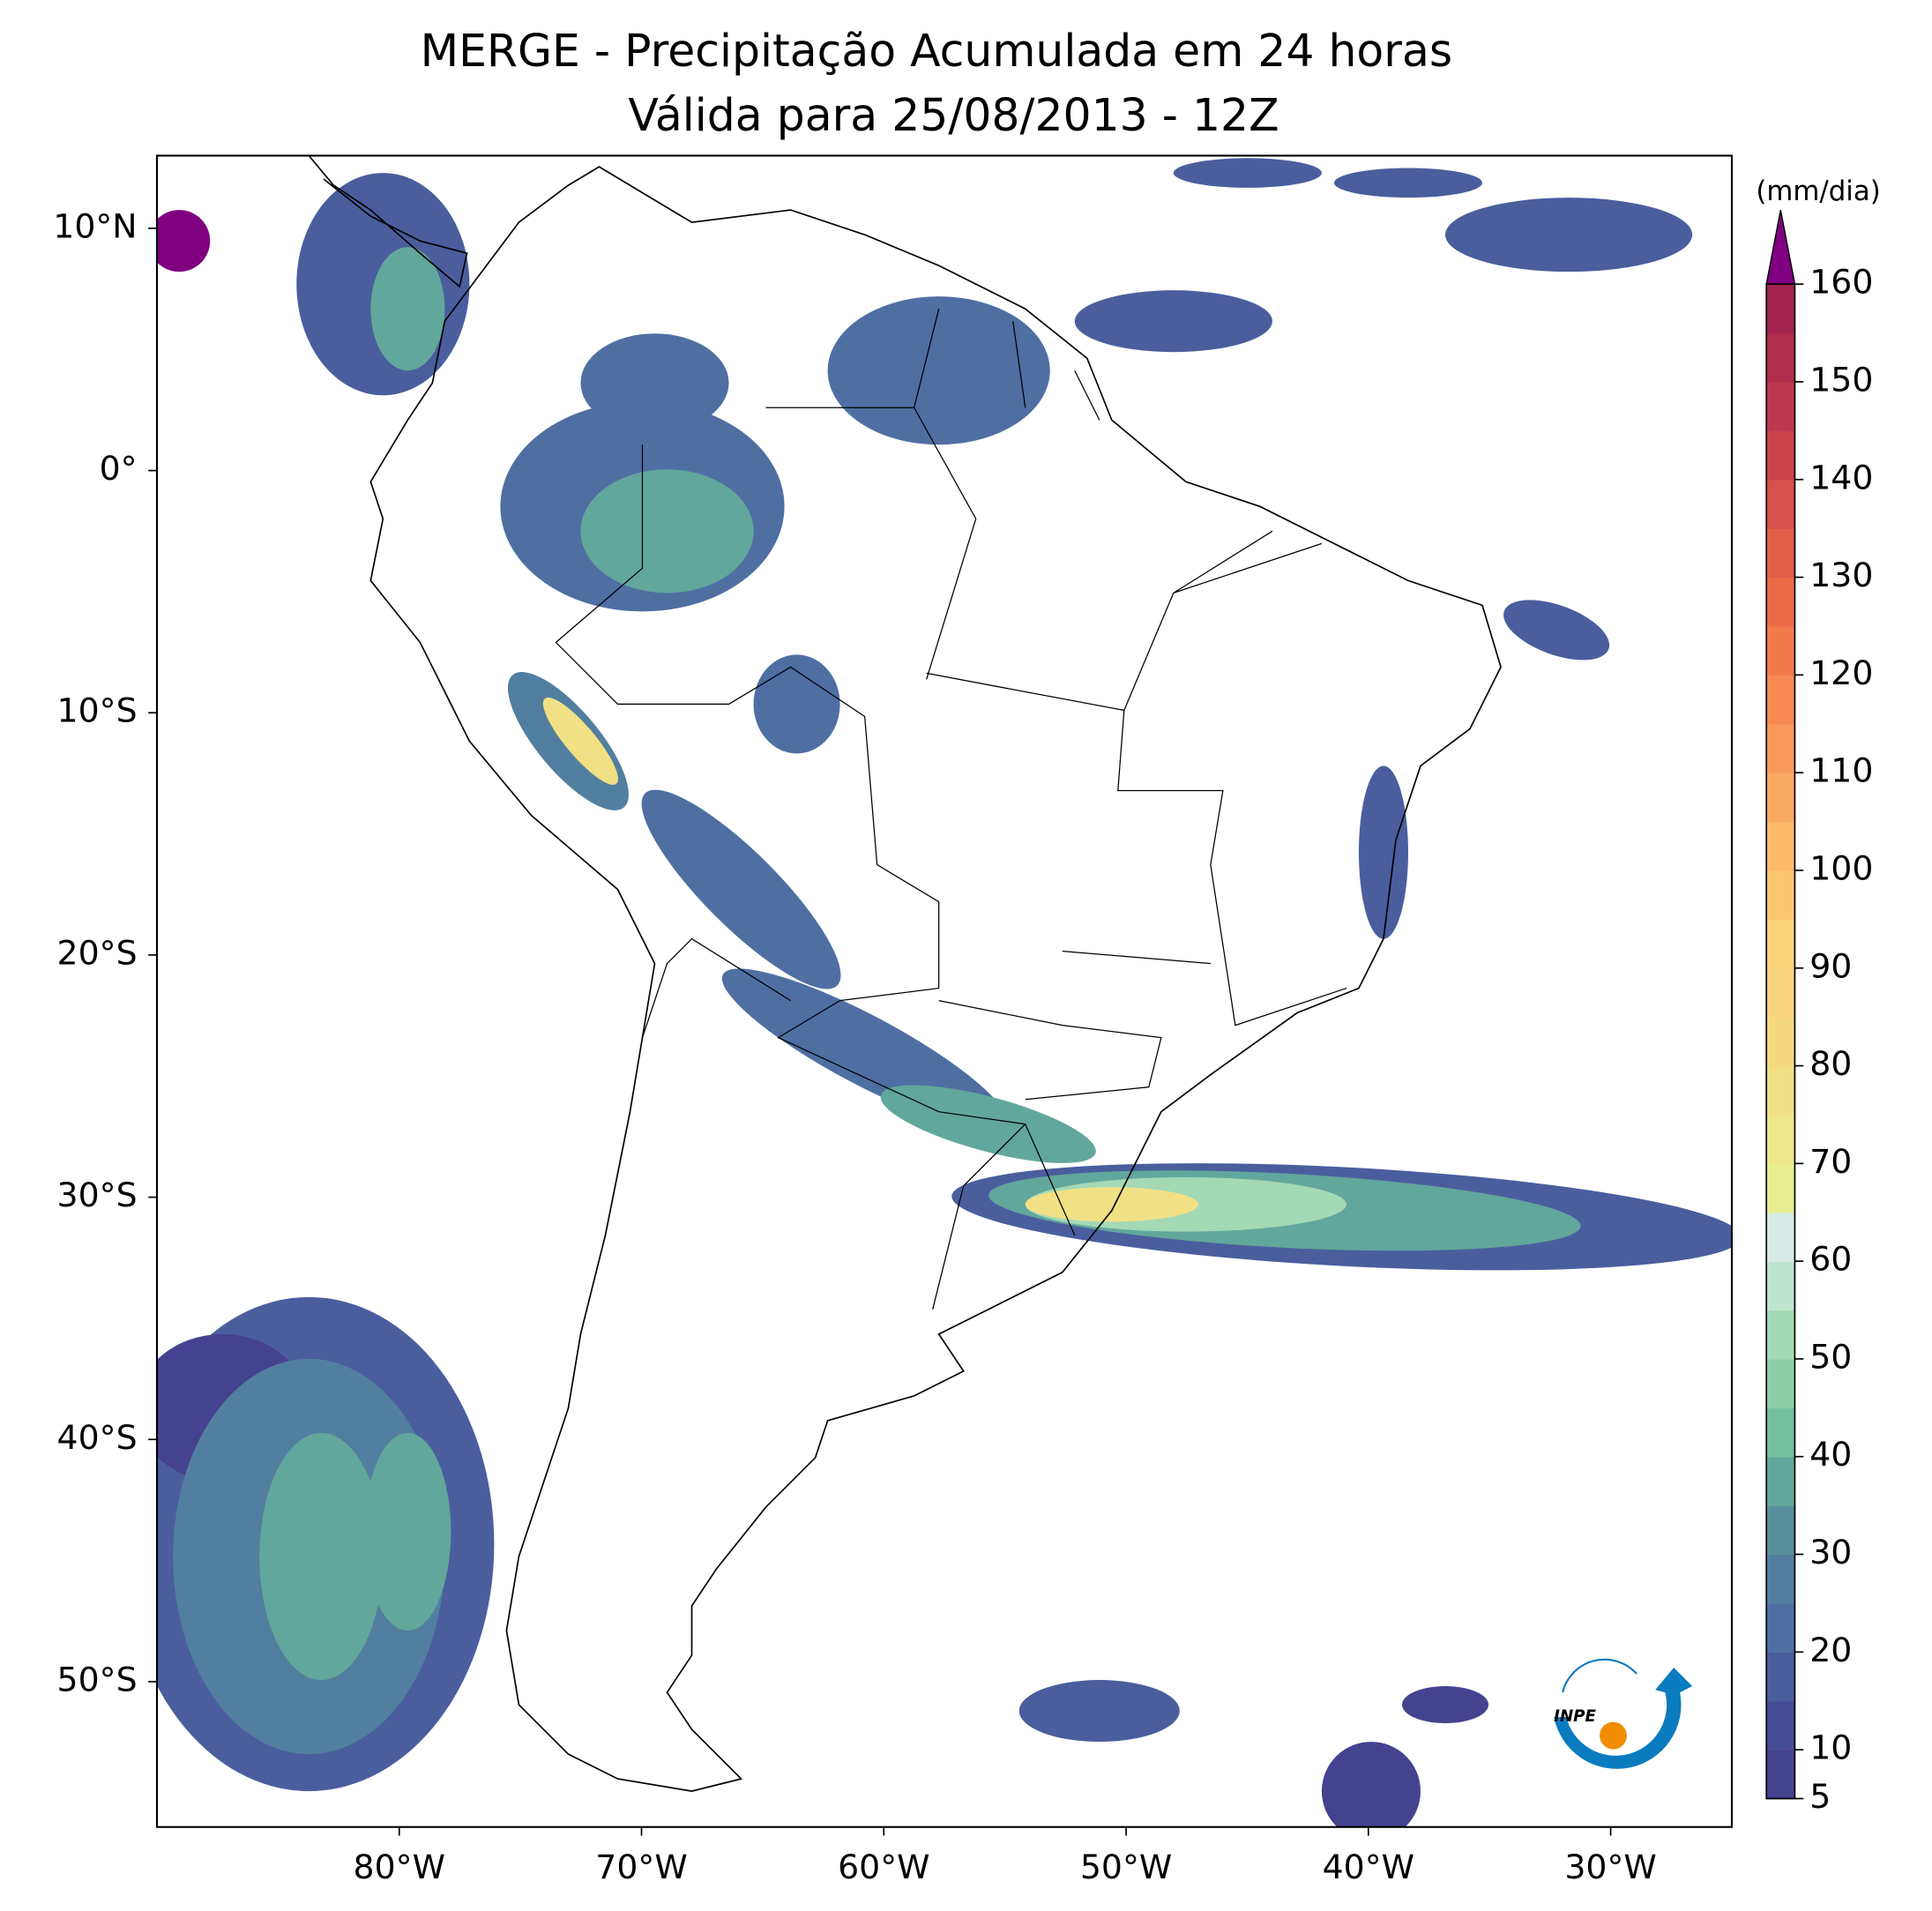 This screenshot has height=1911, width=1932. What do you see at coordinates (1841, 283) in the screenshot?
I see `colorbar-tick-label: 160` at bounding box center [1841, 283].